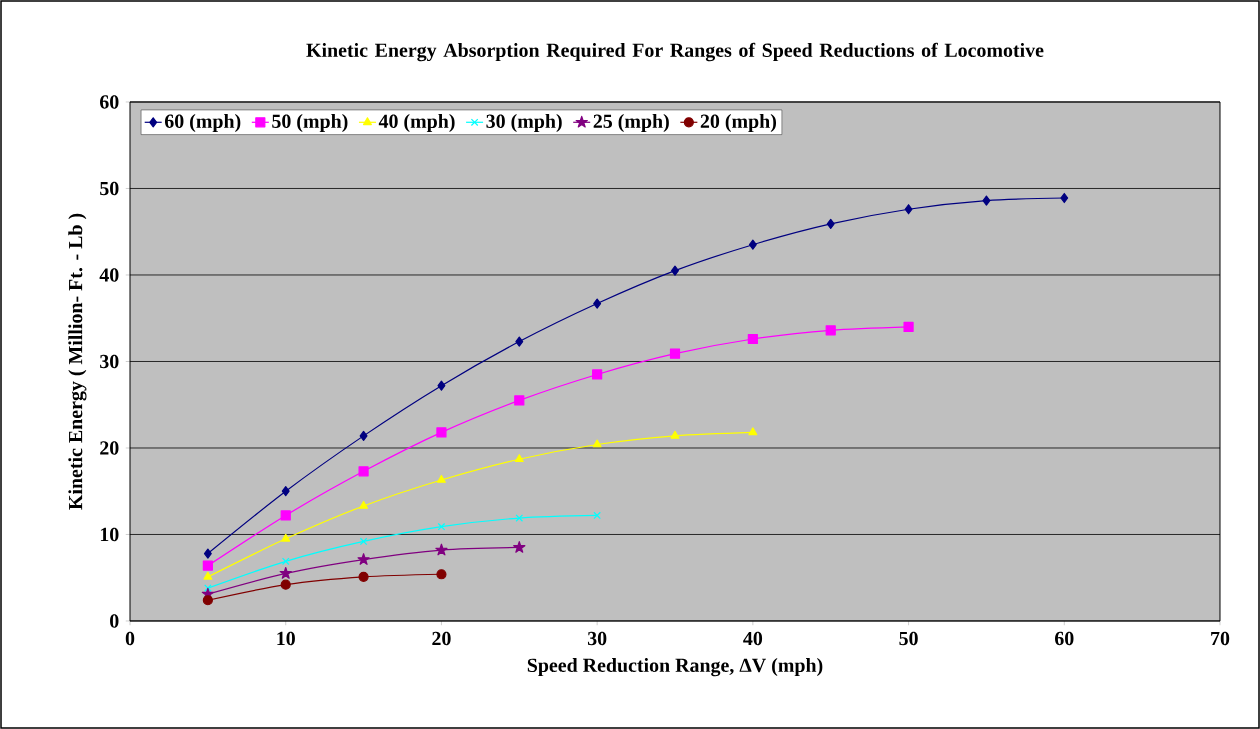  What do you see at coordinates (109, 188) in the screenshot?
I see `y-tick-label: 50` at bounding box center [109, 188].